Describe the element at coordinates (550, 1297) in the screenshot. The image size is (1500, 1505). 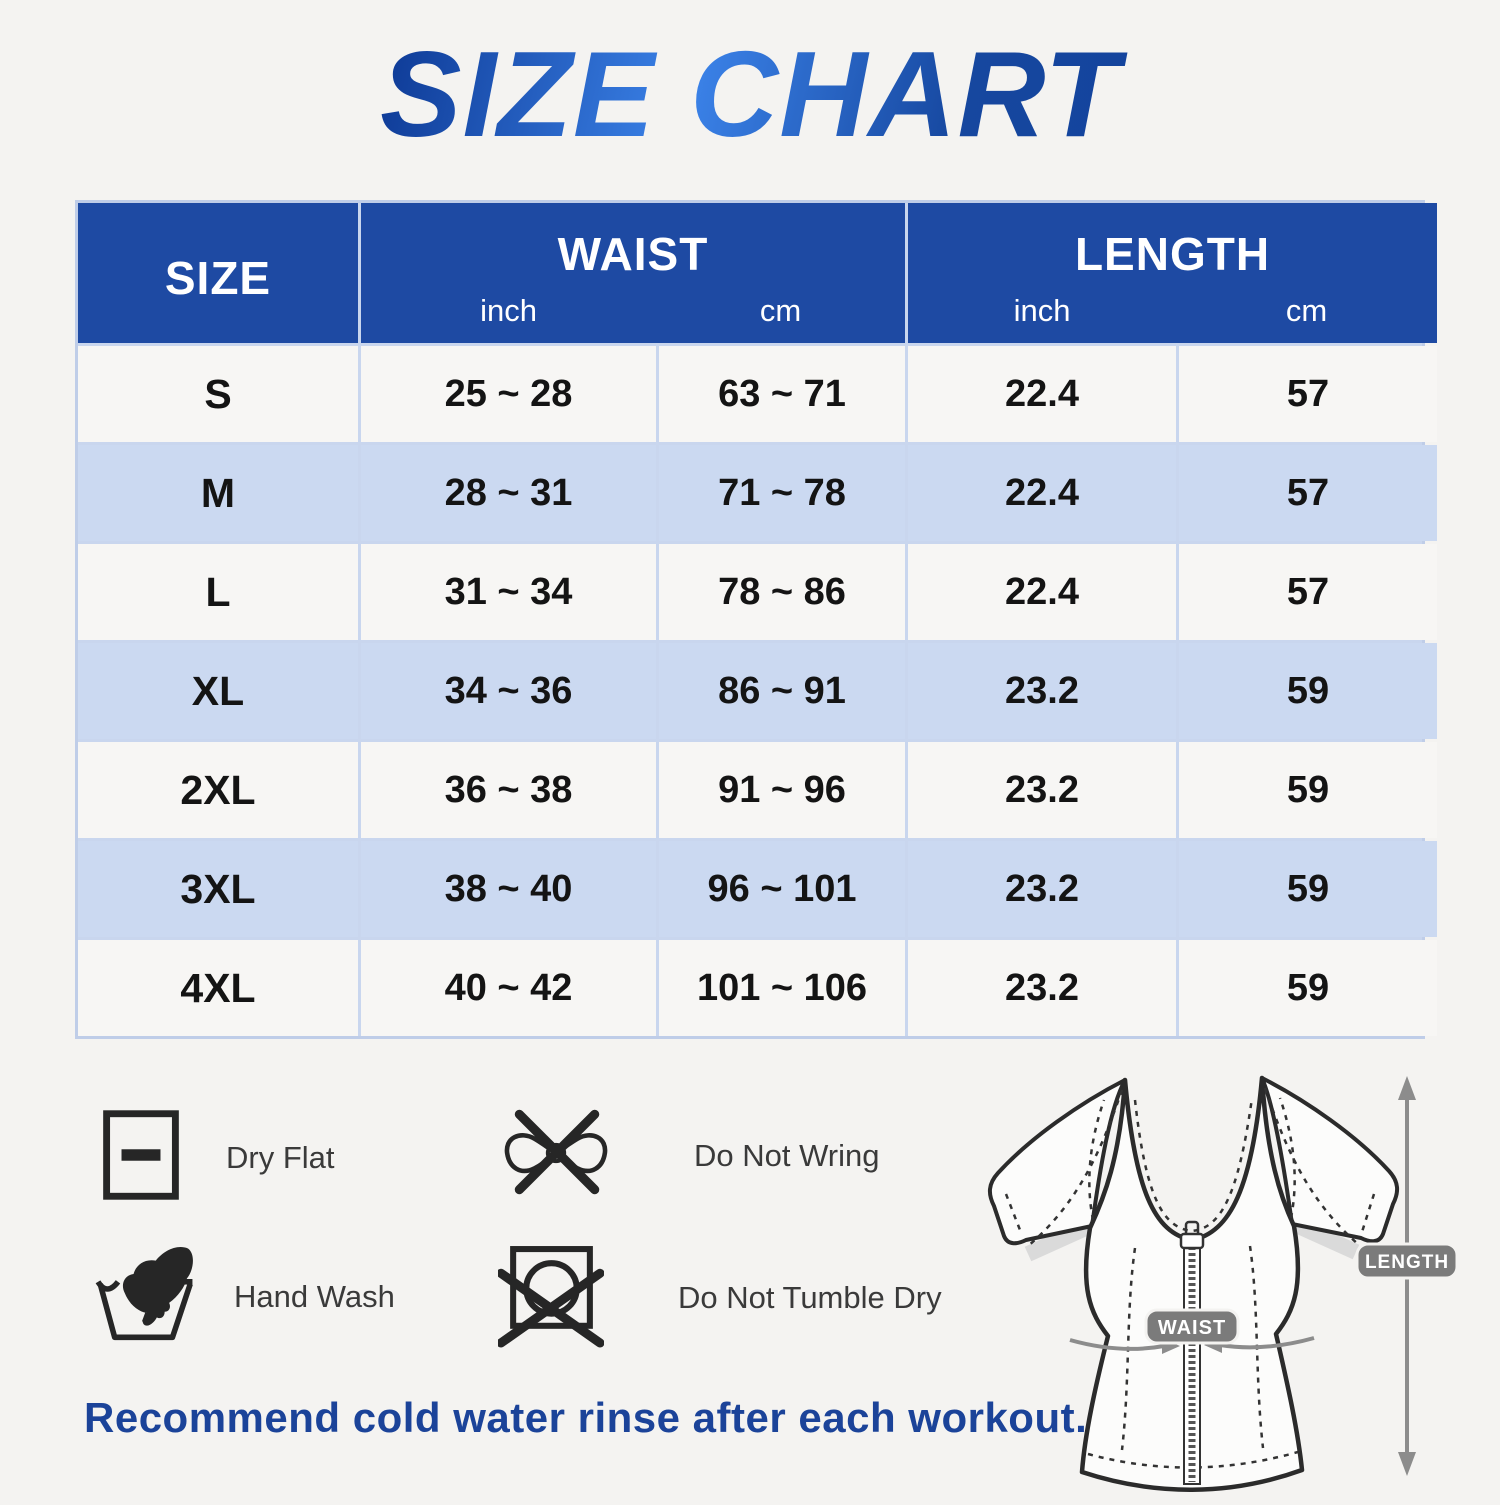
I see `do-not-tumble-dry-icon` at that location.